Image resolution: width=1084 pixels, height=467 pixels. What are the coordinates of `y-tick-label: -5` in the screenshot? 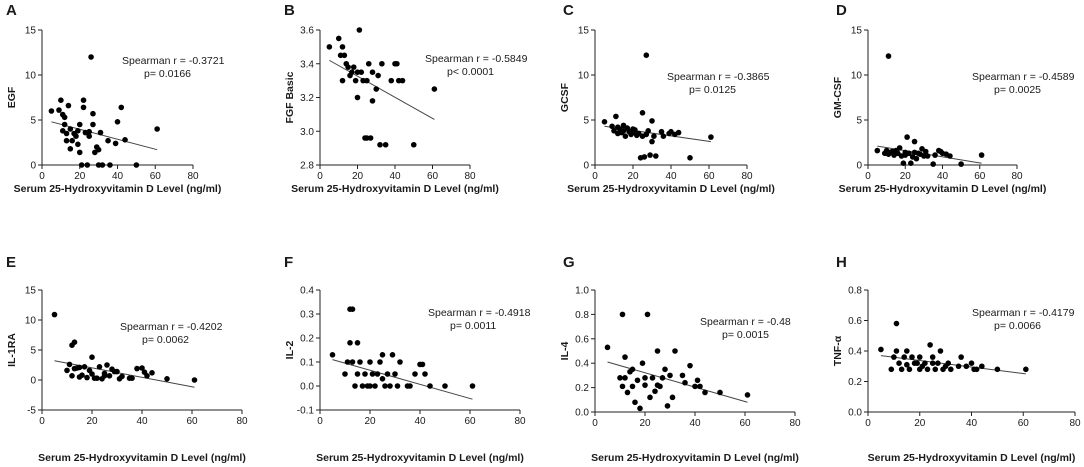 It's located at (31, 411).